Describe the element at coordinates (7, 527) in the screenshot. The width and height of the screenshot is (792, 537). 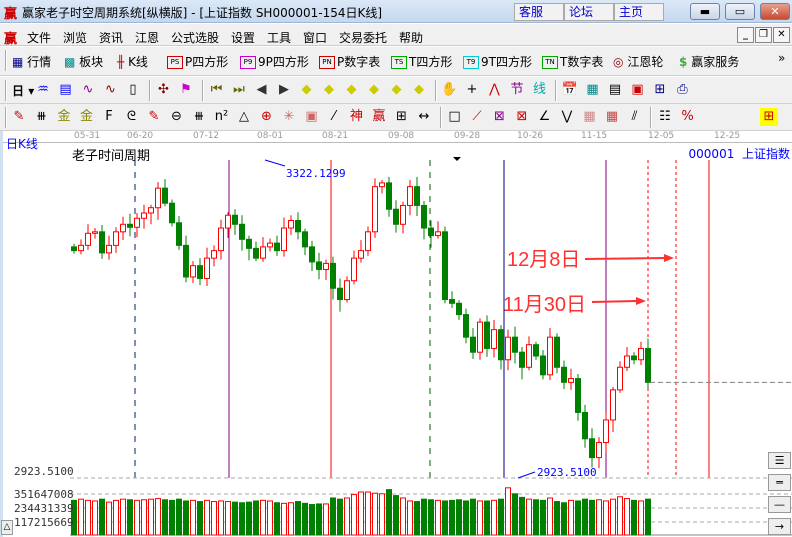
I see `expand-up-button: △` at that location.